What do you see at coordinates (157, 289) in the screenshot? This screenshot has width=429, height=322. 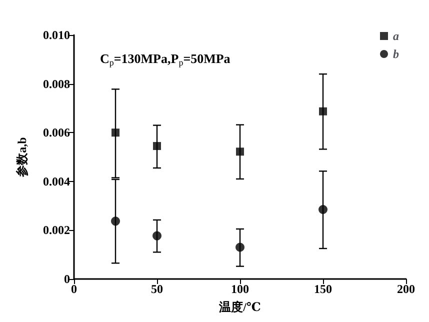 I see `x-tick-label: 50` at bounding box center [157, 289].